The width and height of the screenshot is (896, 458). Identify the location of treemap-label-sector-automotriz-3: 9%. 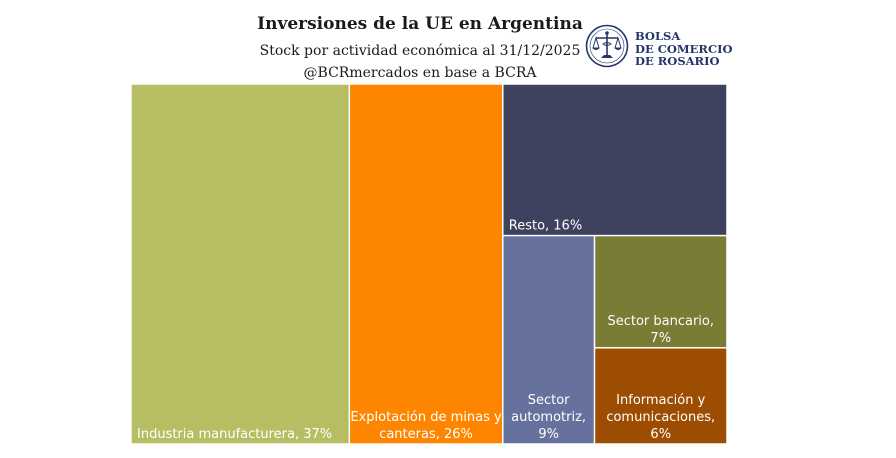
(548, 434).